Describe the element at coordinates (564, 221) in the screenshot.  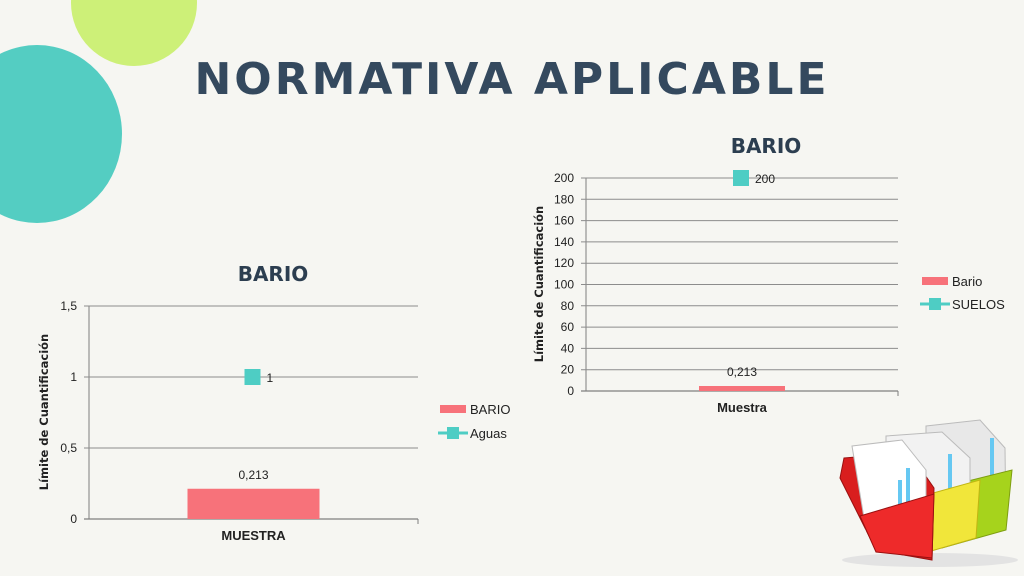
I see `y-tick-label: 160` at that location.